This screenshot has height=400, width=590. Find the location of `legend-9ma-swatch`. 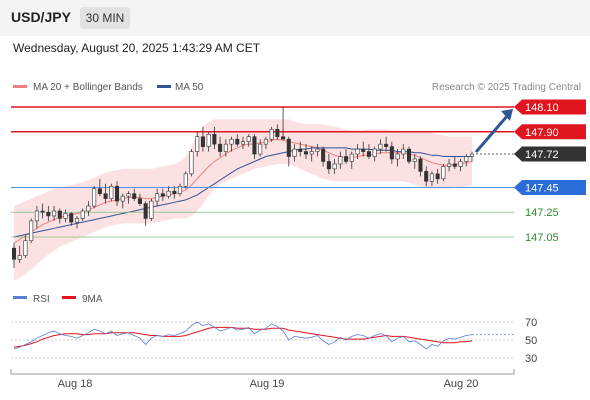

legend-9ma-swatch is located at coordinates (69, 297).